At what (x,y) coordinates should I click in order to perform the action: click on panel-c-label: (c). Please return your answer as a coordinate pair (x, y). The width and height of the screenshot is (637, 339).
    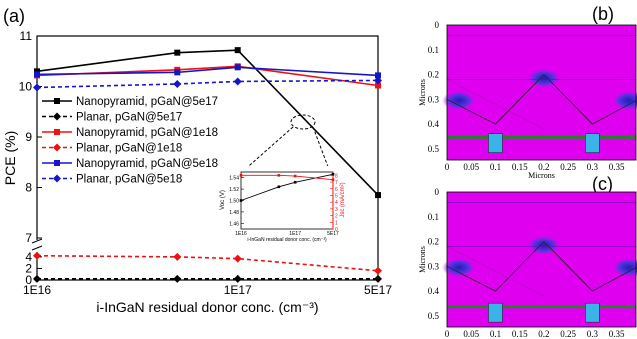
    Looking at the image, I should click on (602, 184).